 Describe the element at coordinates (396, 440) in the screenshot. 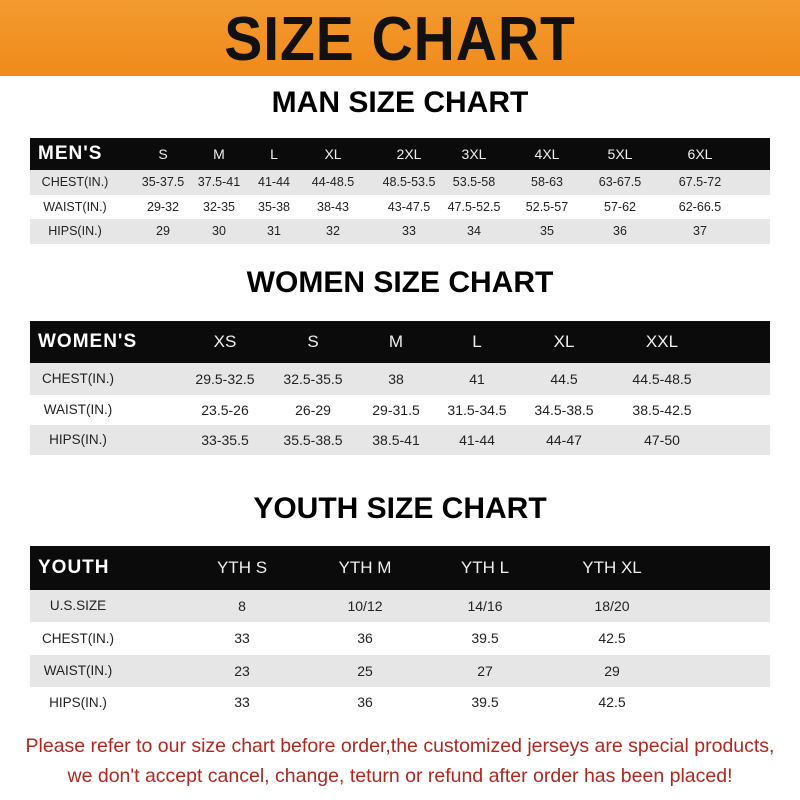

I see `table-cell: 38.5-41` at that location.